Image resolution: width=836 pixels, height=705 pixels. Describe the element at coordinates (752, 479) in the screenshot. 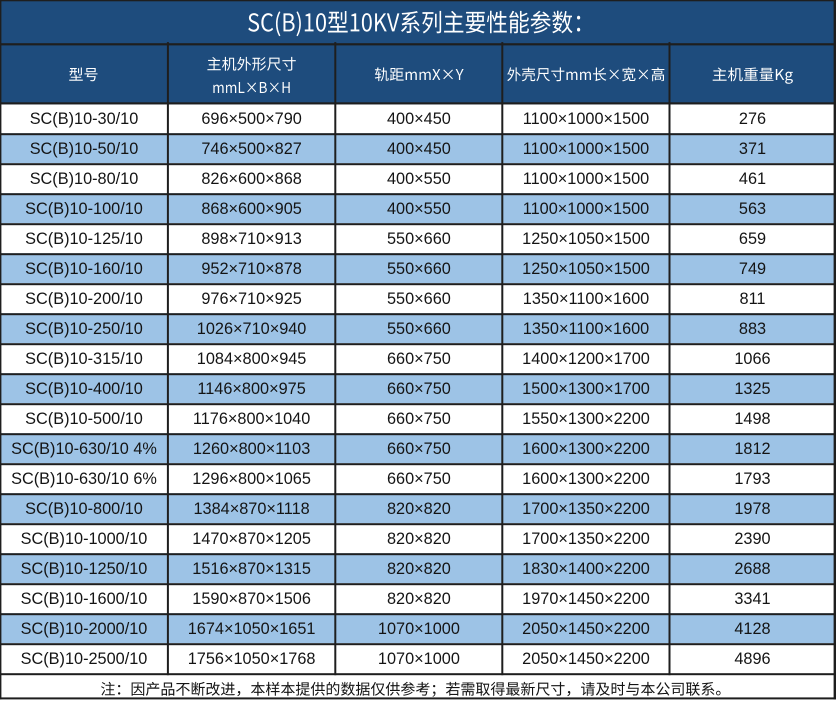

I see `svg-text: 1793` at that location.